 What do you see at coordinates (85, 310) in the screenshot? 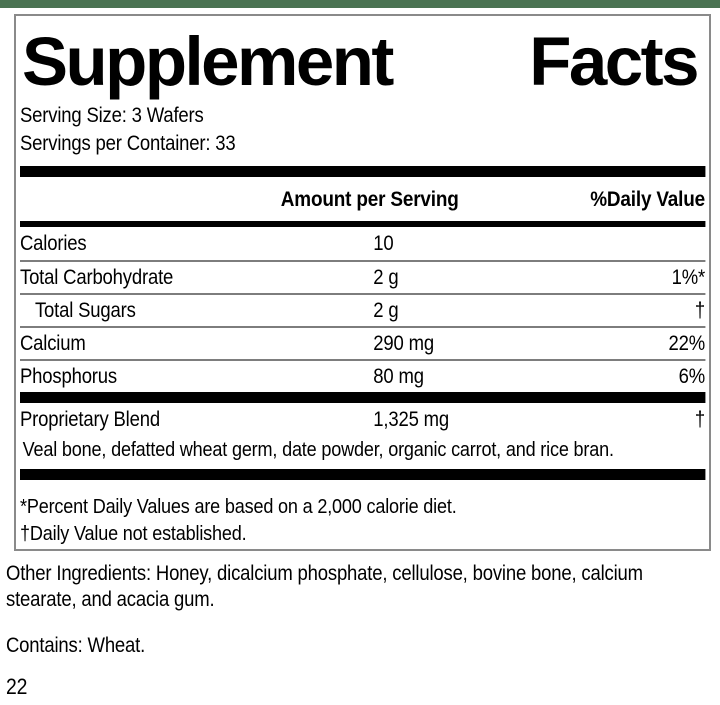
I see `nutrient-name: Total Sugars` at bounding box center [85, 310].